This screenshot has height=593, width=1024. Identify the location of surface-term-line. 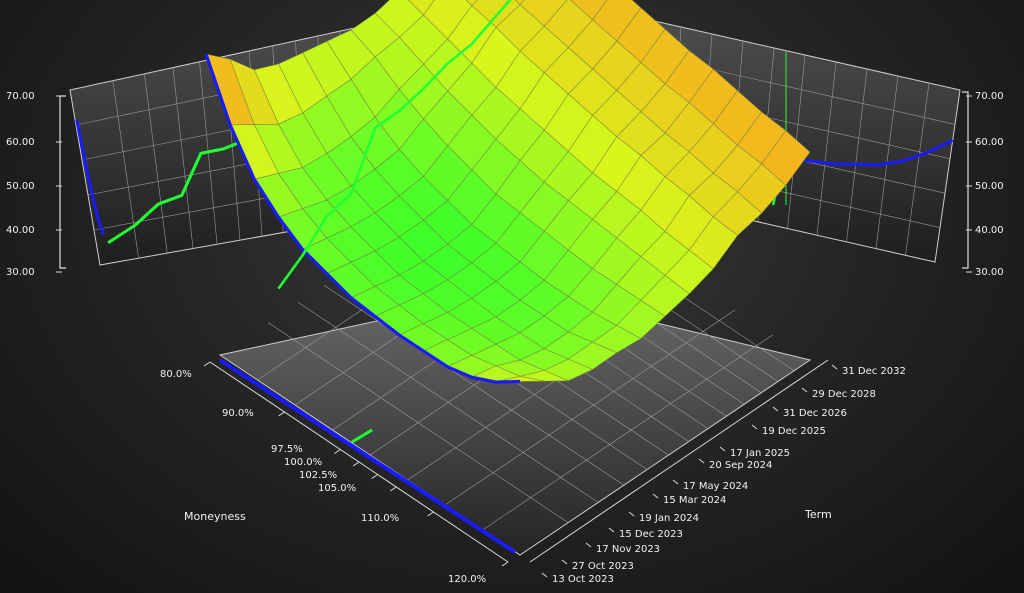
(394, 145).